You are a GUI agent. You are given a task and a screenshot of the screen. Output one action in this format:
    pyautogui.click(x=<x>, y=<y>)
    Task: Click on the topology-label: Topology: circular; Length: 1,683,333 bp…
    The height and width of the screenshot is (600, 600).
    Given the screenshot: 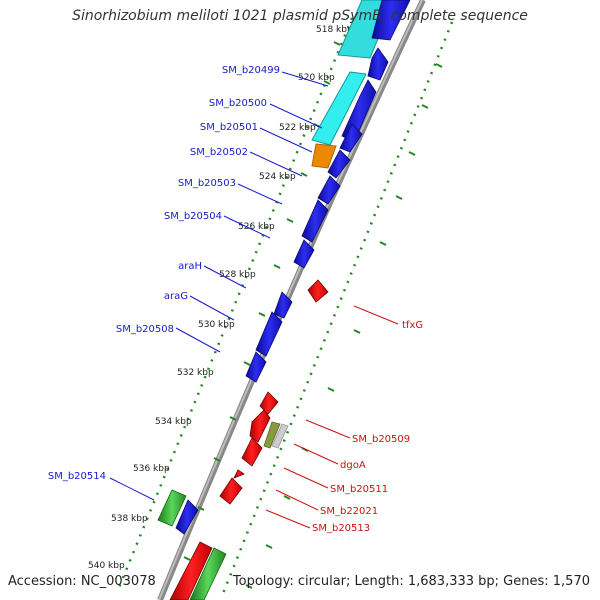 What is the action you would take?
    pyautogui.click(x=411, y=581)
    